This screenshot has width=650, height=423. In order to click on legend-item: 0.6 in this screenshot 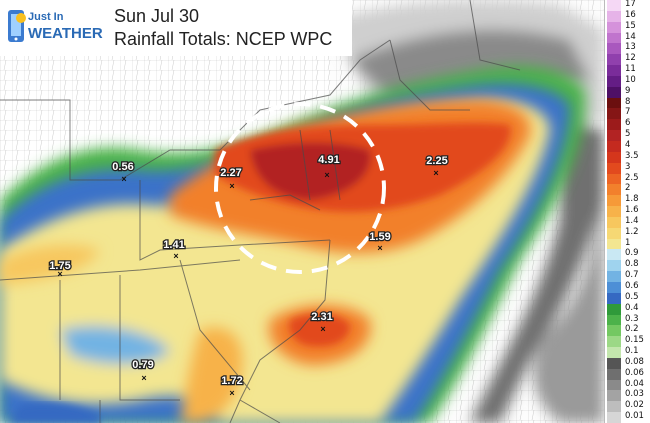, I will do `click(627, 287)`.